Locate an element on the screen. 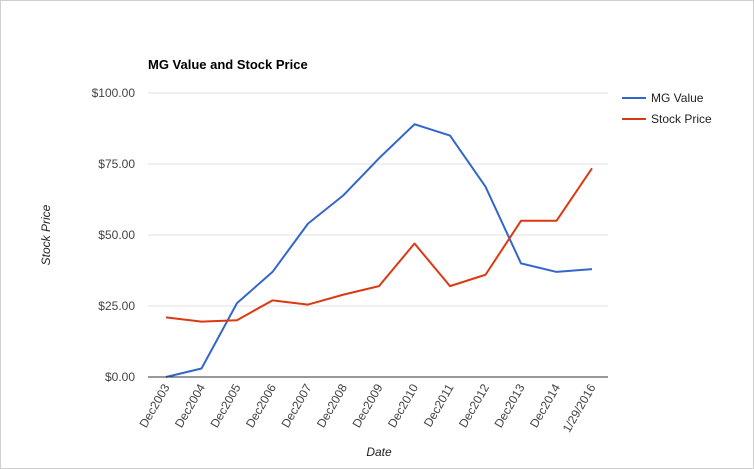 The image size is (754, 469). x-tick-label: Dec2011 is located at coordinates (439, 405).